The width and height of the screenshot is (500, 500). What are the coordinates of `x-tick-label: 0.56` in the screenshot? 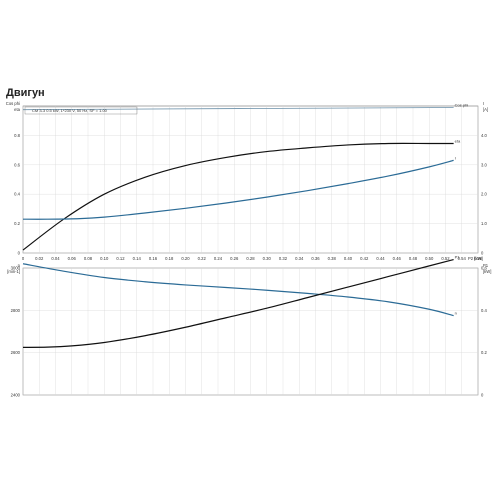 It's located at (478, 258).